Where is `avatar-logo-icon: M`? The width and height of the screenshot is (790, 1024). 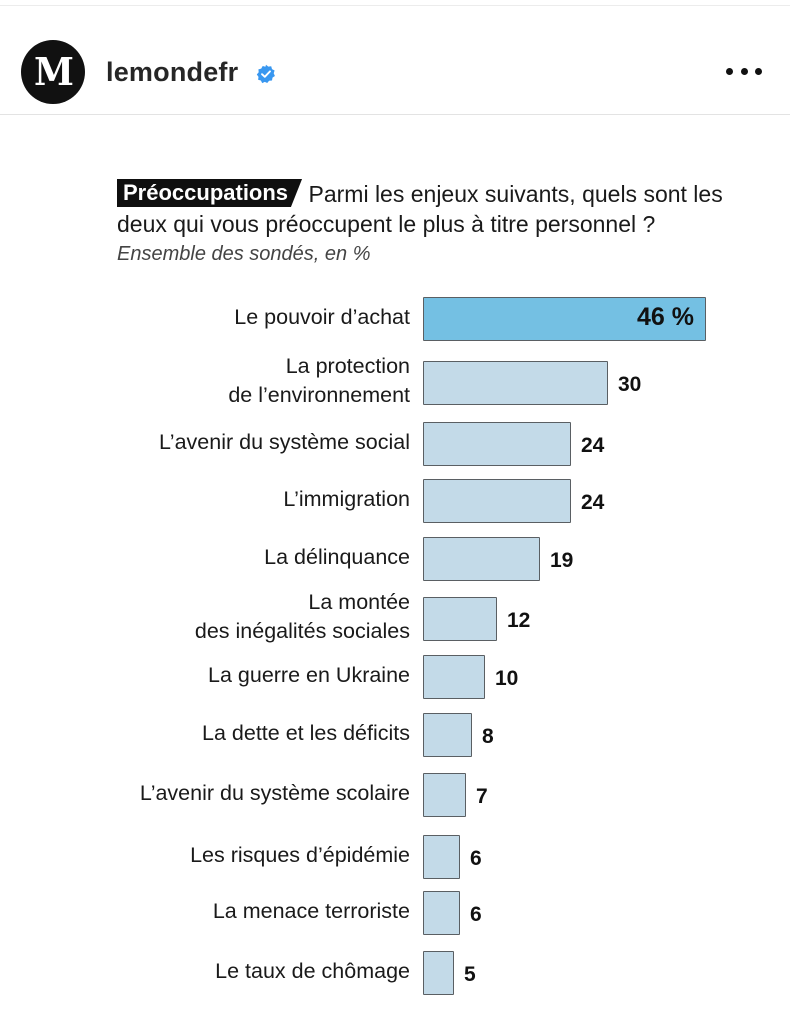
avatar-logo-icon: M is located at coordinates (53, 71).